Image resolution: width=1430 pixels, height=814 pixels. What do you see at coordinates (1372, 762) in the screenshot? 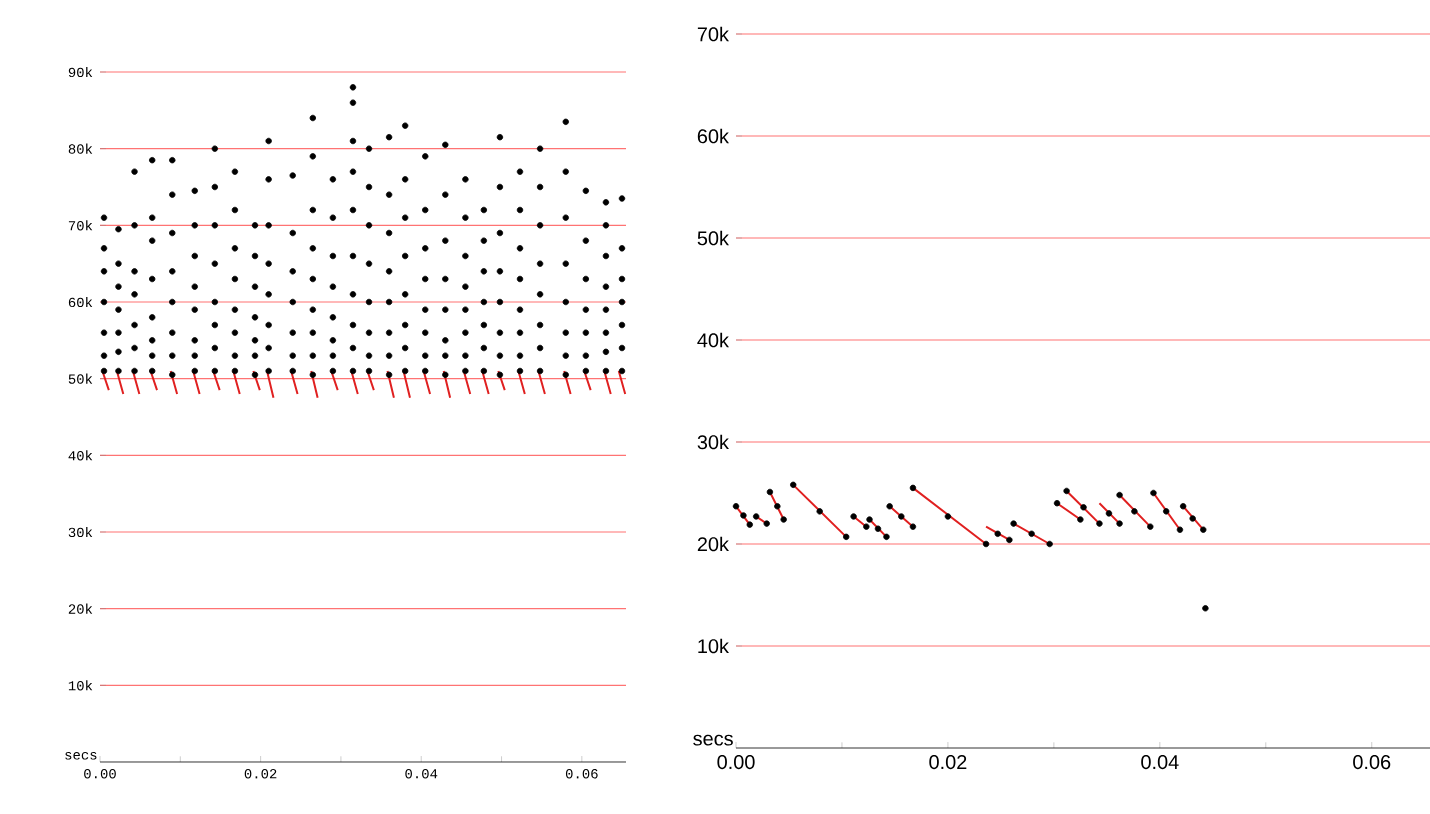
I see `x-tick-label: 0.06` at bounding box center [1372, 762].